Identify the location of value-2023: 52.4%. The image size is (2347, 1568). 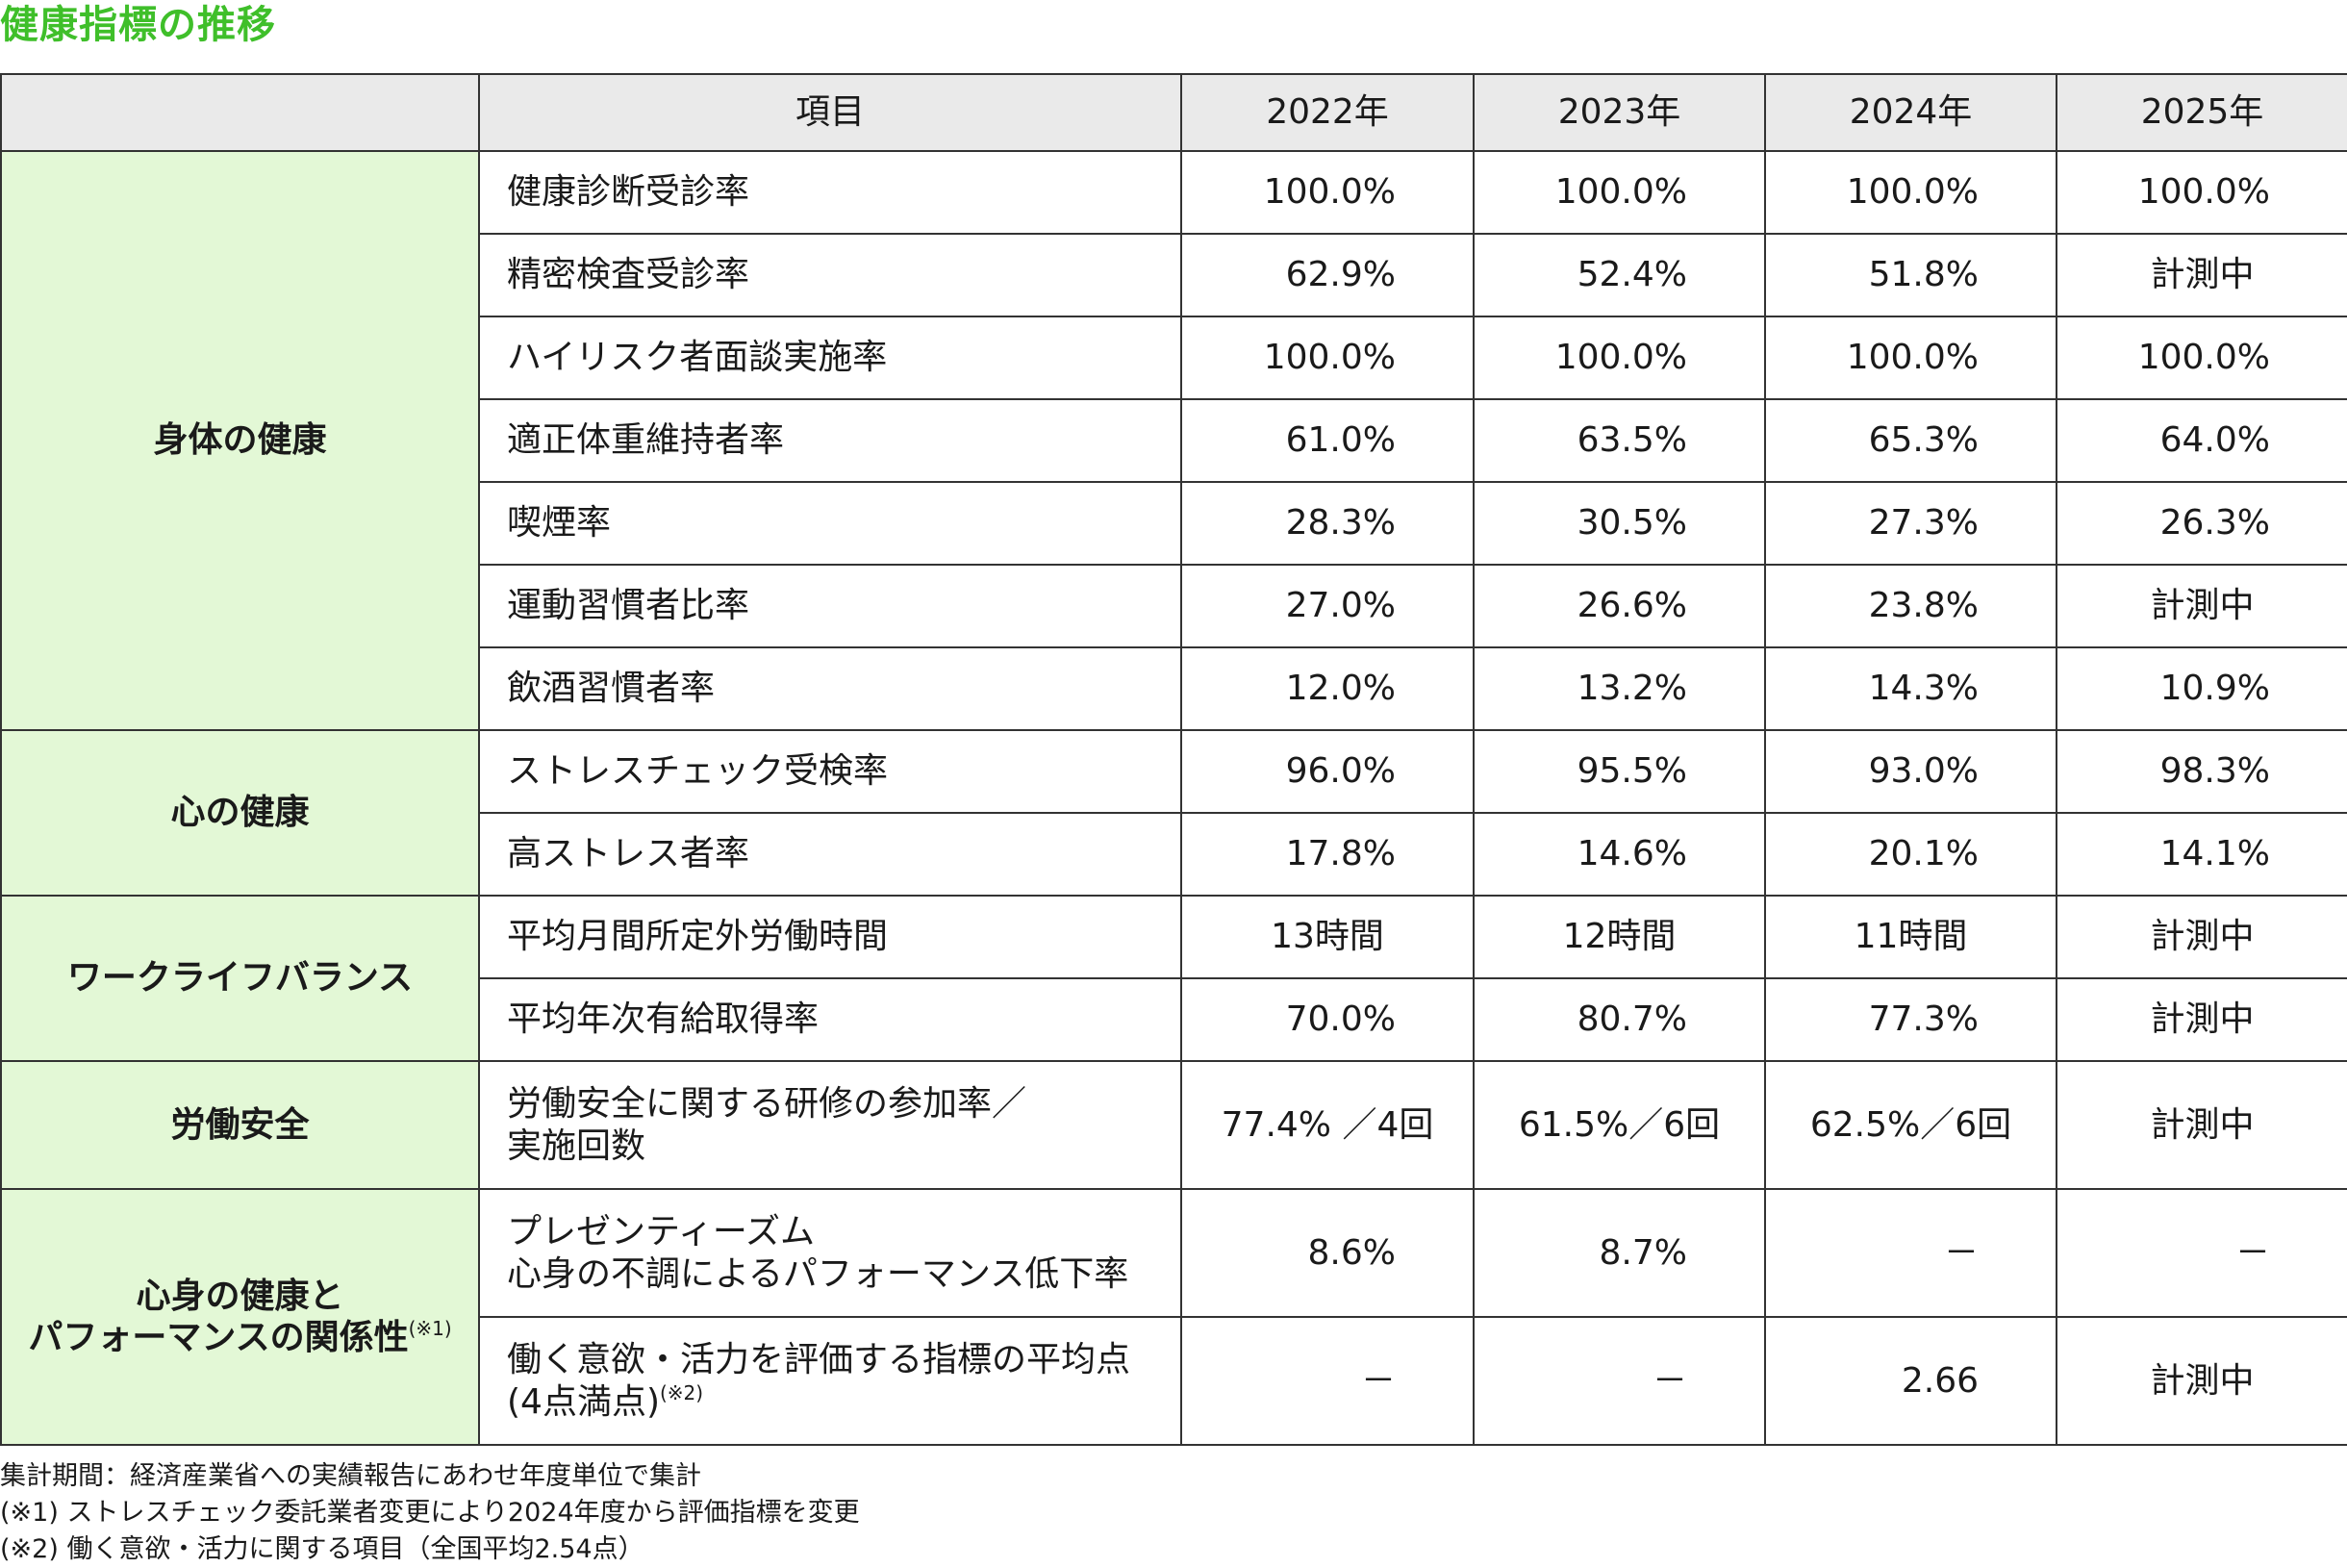
(1619, 275).